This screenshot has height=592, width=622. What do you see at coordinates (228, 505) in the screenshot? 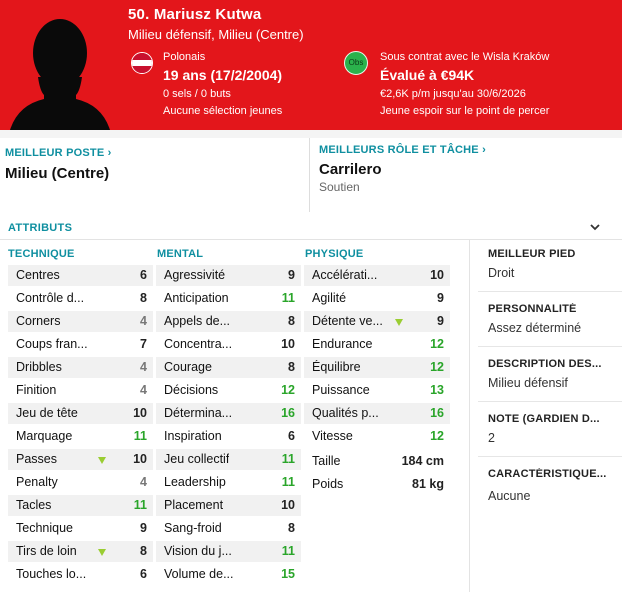
I see `mental-attribute-row: Placement 10` at bounding box center [228, 505].